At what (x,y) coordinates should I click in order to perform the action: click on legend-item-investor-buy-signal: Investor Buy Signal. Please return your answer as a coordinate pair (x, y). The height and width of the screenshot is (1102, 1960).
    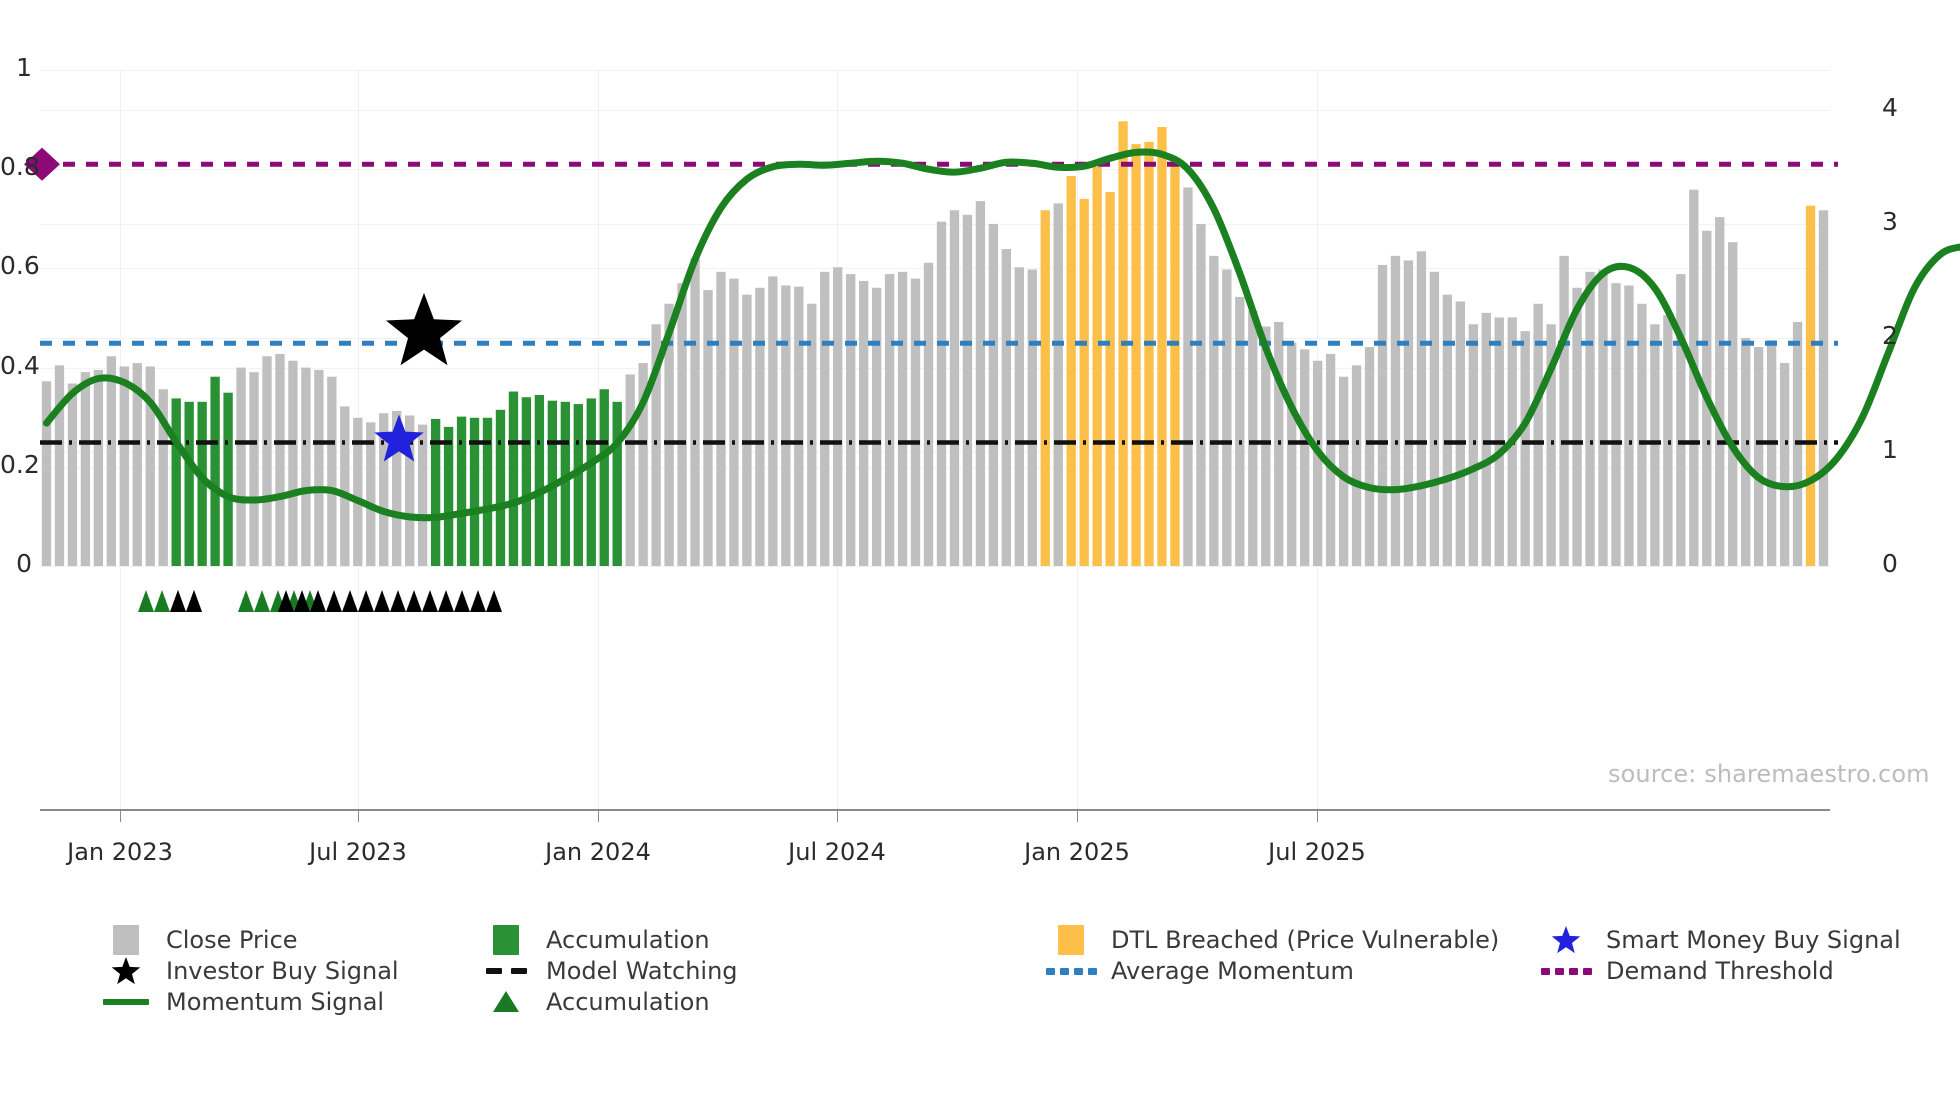
    Looking at the image, I should click on (249, 971).